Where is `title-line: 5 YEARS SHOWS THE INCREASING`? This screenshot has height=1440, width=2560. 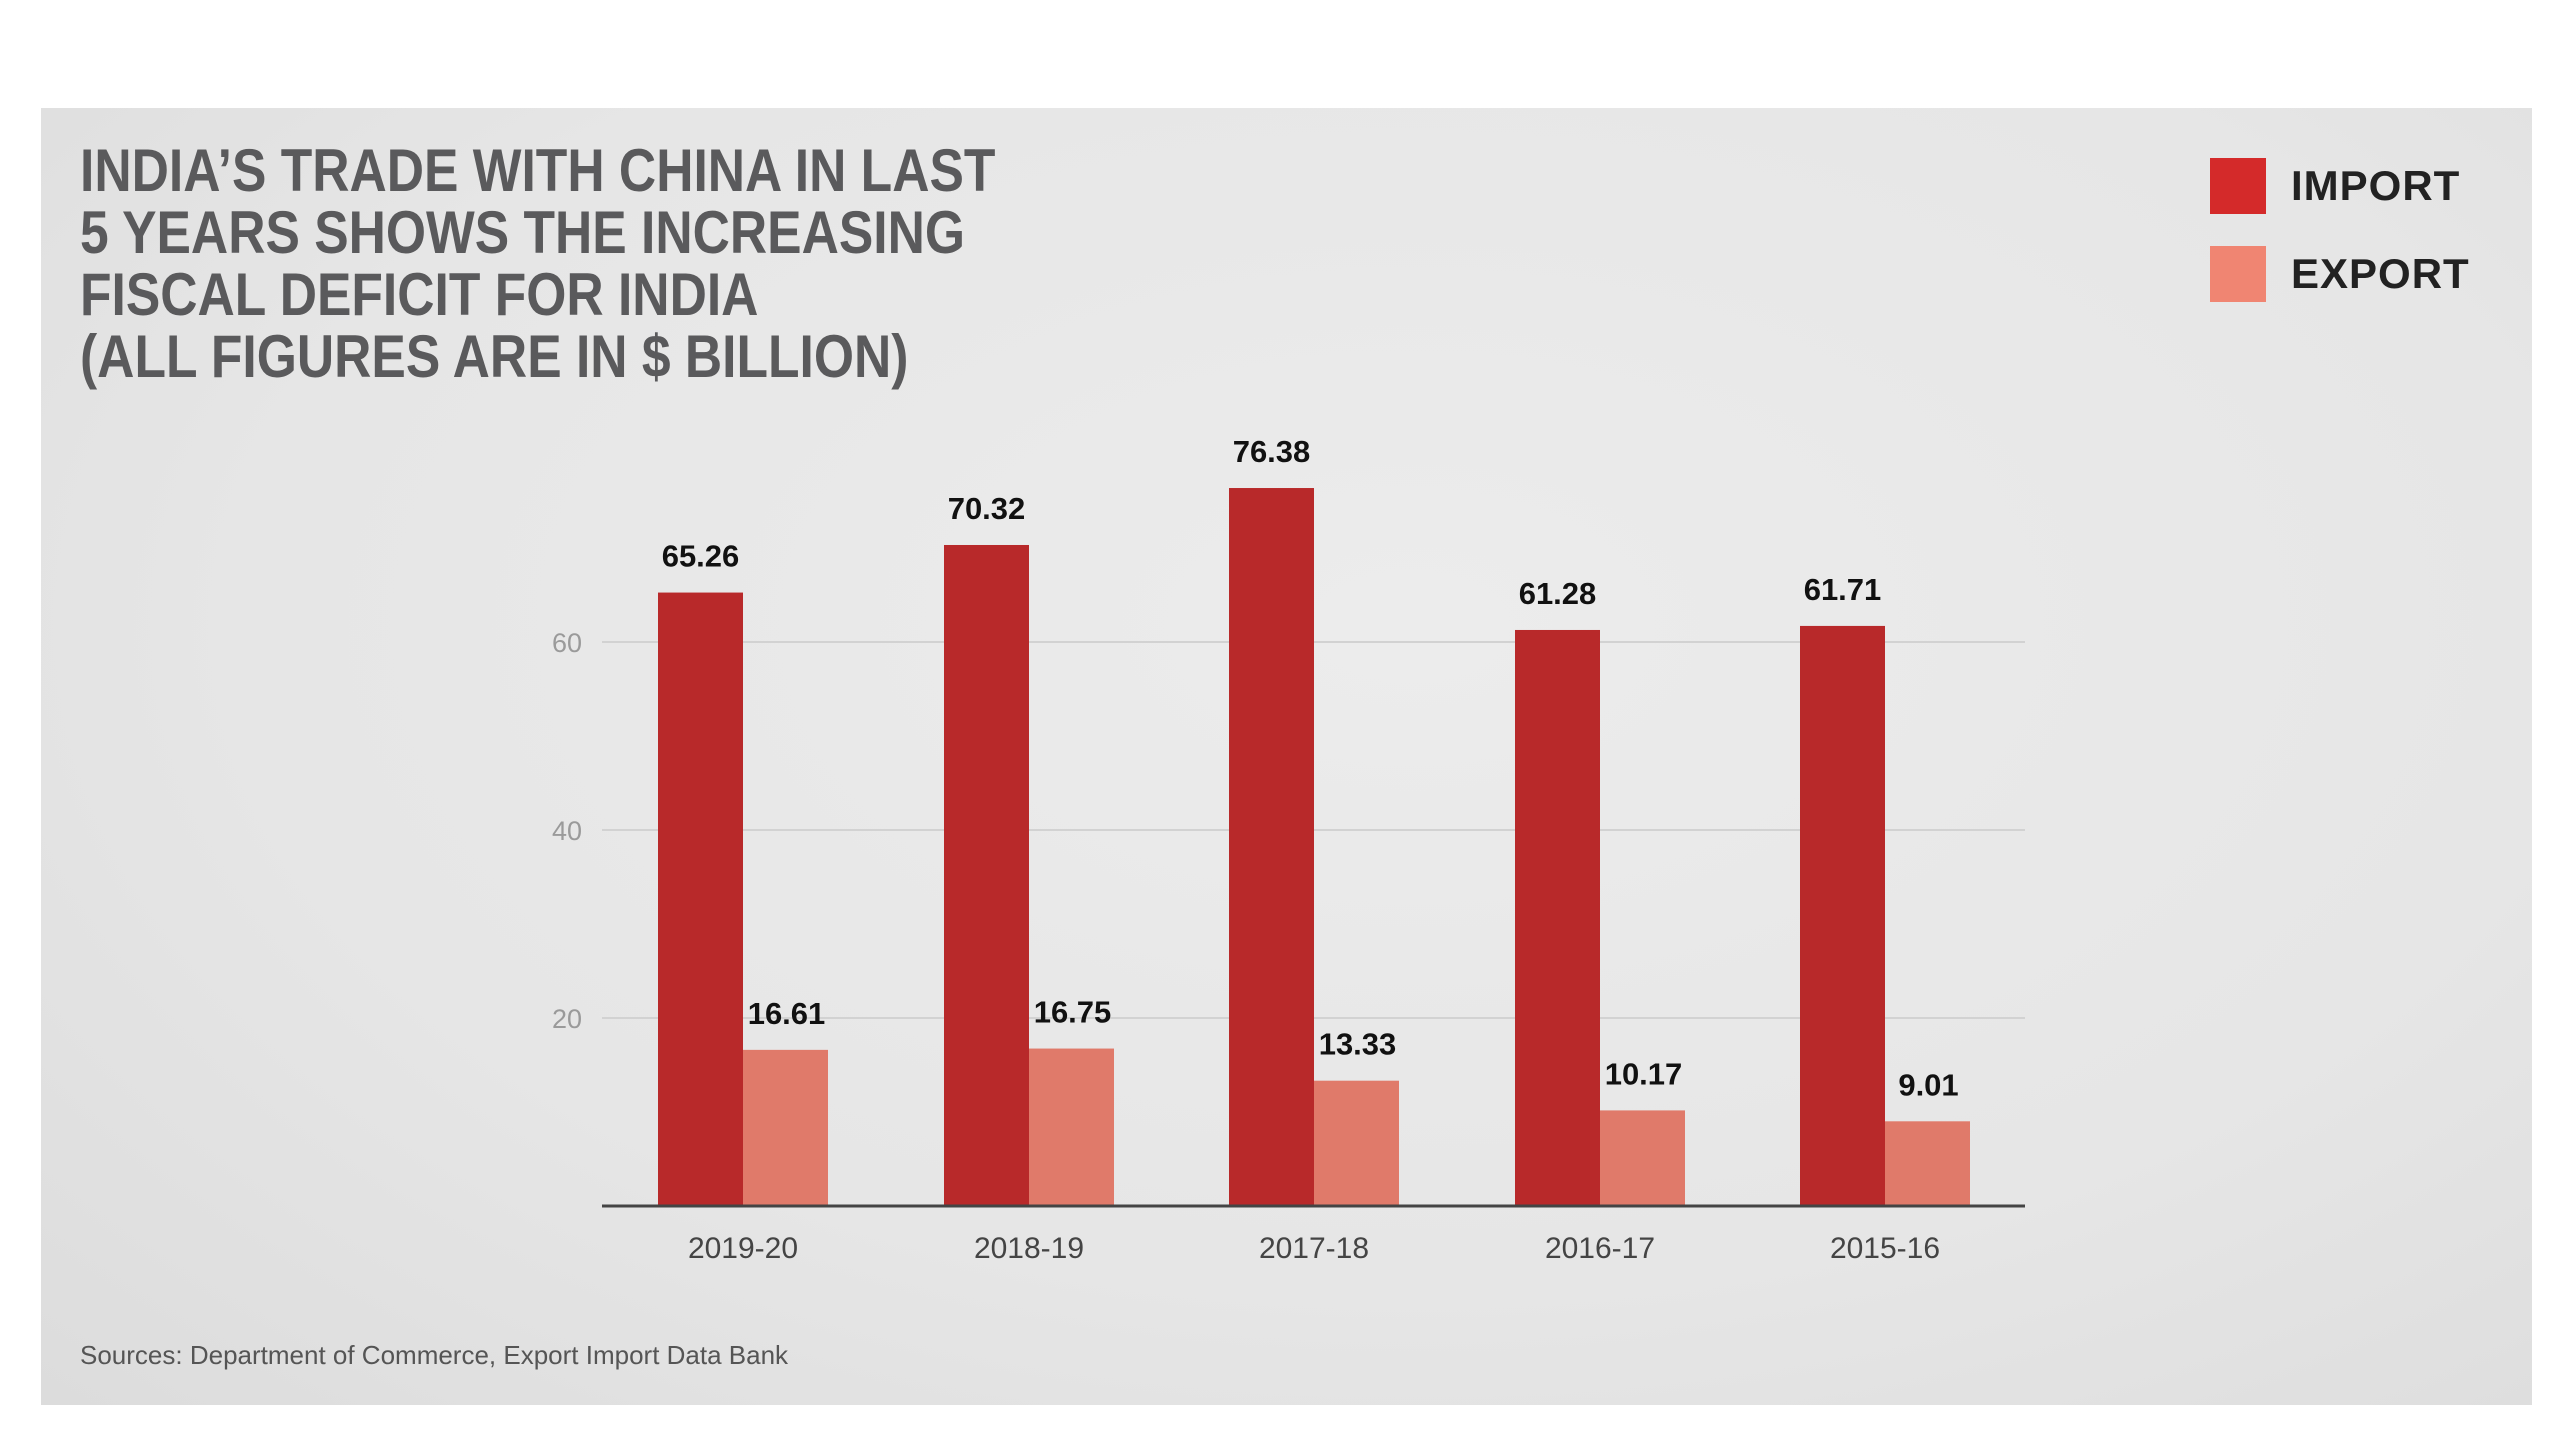
title-line: 5 YEARS SHOWS THE INCREASING is located at coordinates (522, 232).